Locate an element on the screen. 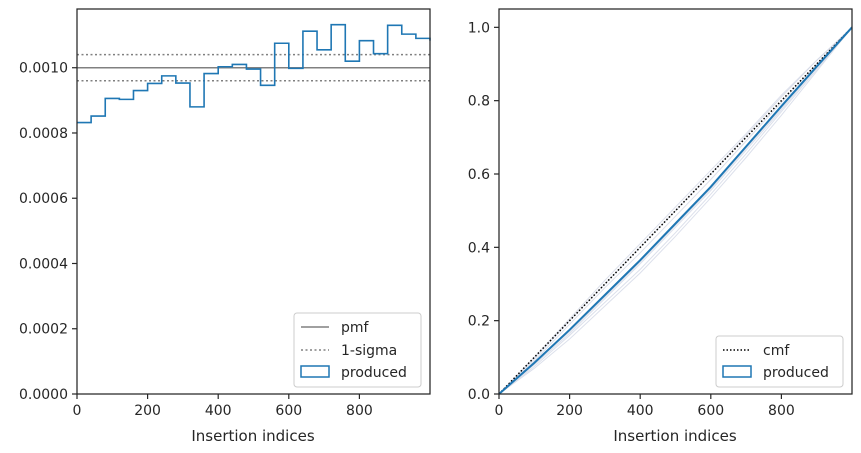 The width and height of the screenshot is (861, 453). legend-produced-label-right: produced is located at coordinates (796, 373).